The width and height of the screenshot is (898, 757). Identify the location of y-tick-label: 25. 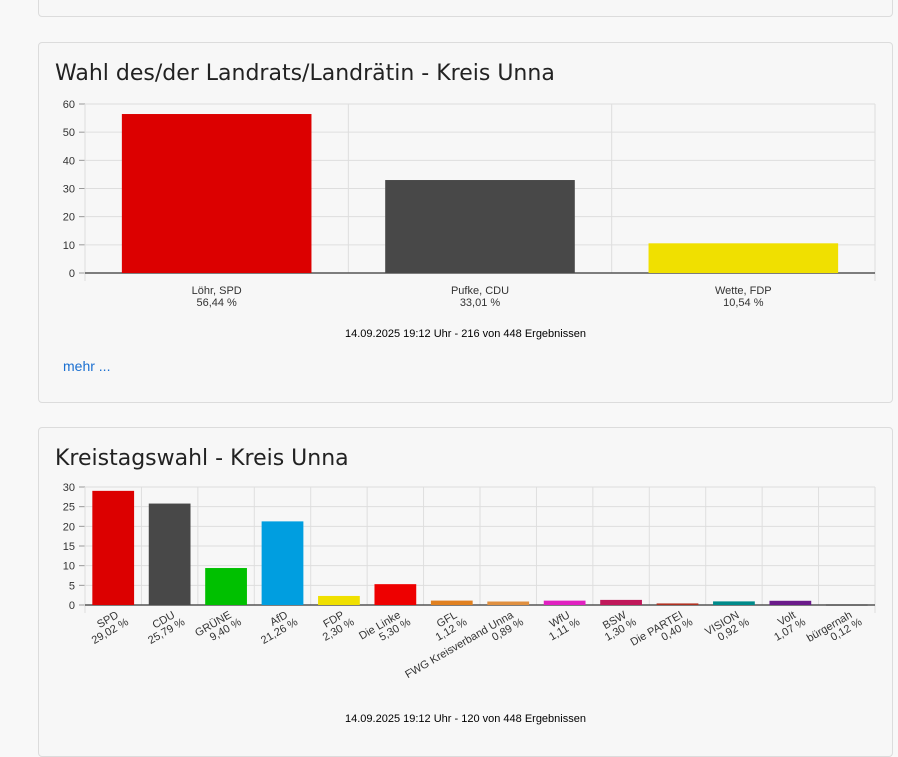
(69, 508).